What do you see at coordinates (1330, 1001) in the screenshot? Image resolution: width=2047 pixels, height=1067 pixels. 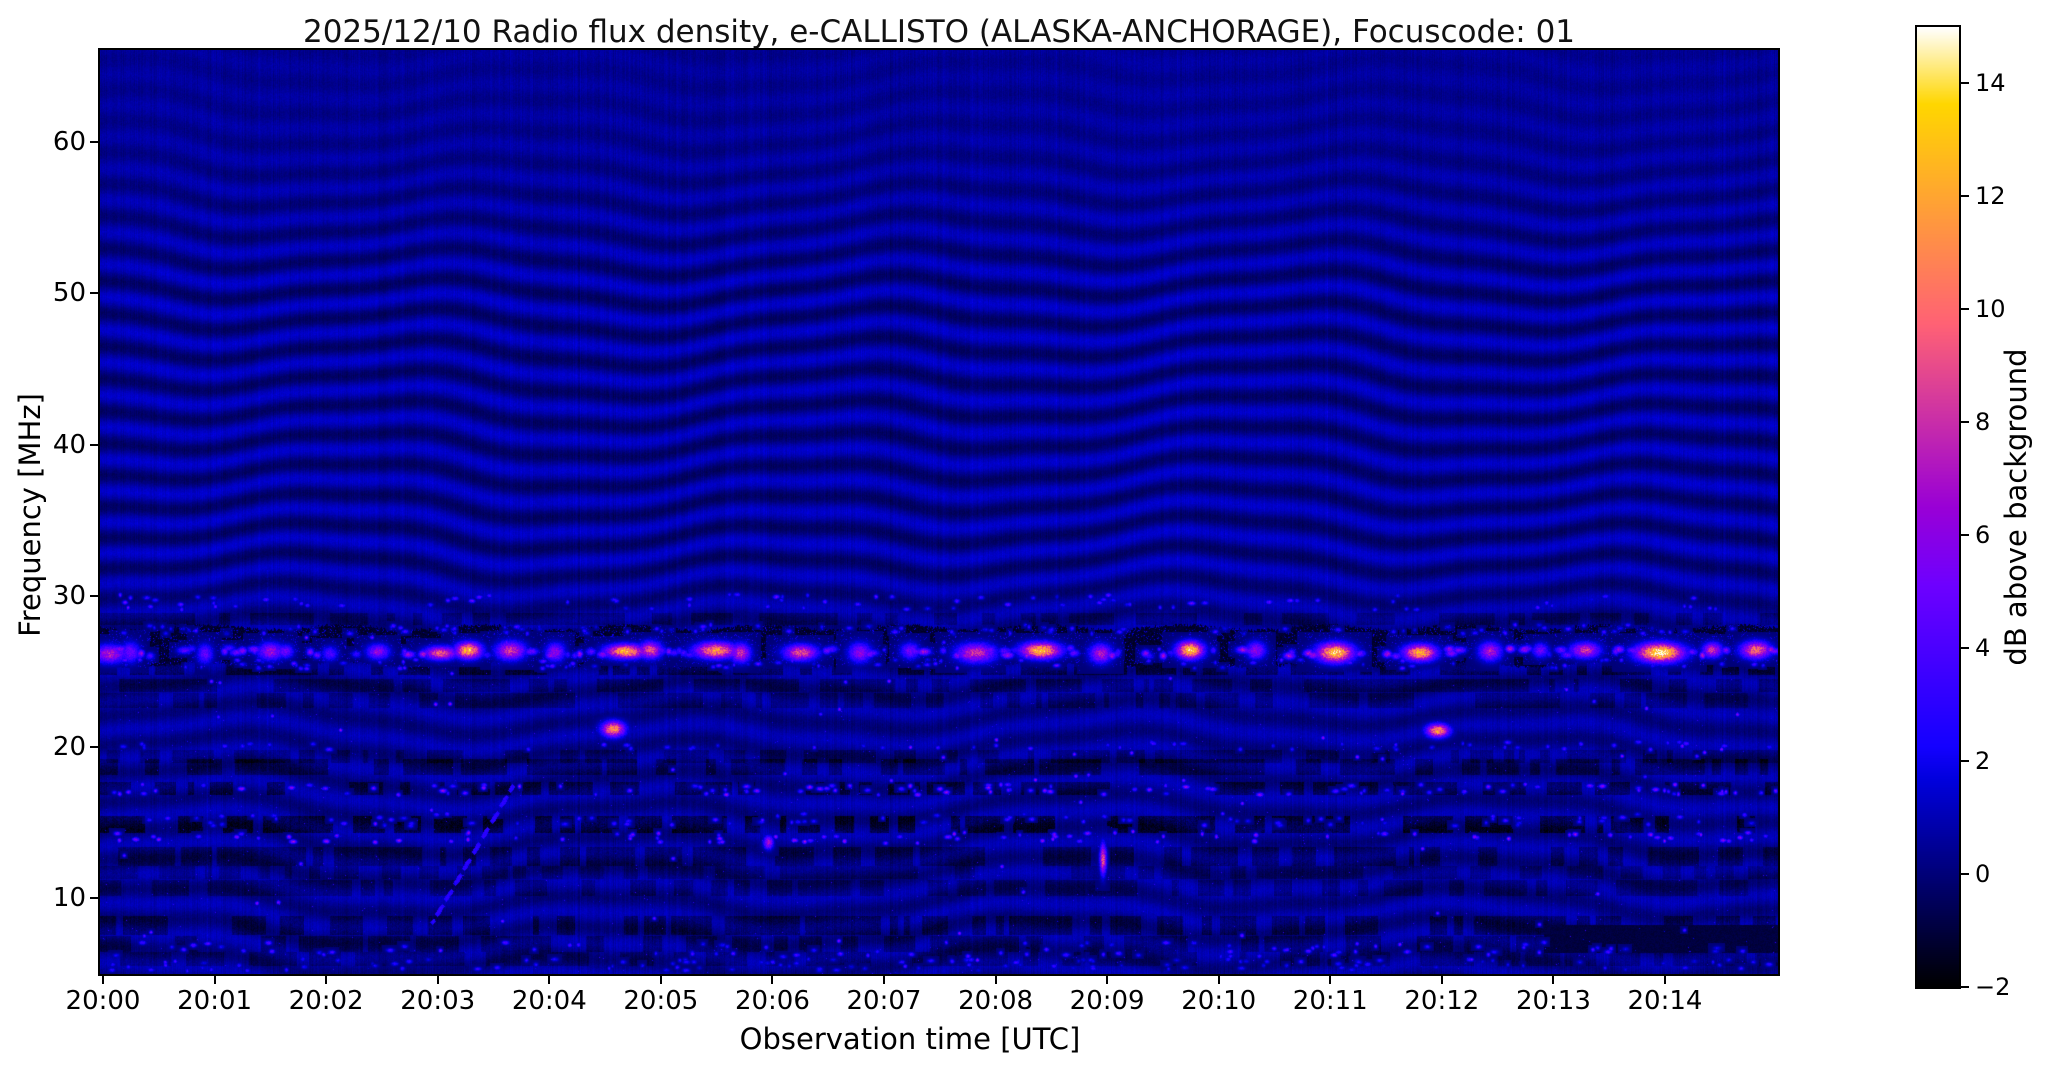 I see `x-tick-label: 20:11` at bounding box center [1330, 1001].